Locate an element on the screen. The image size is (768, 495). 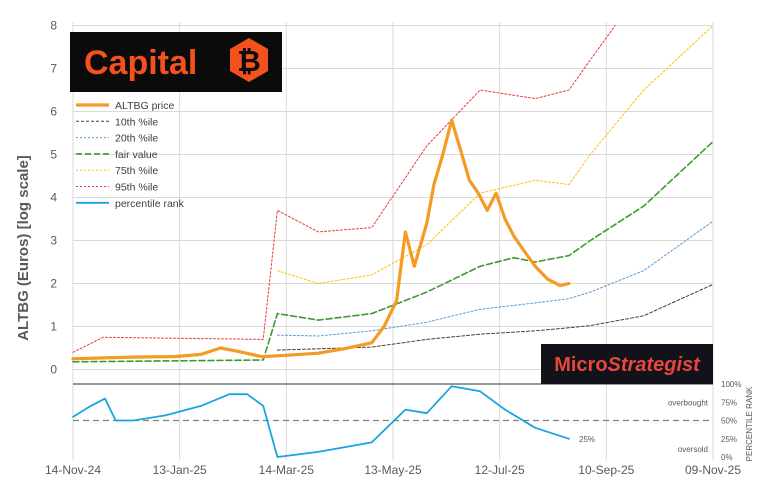
y-tick-label: 2 is located at coordinates (53, 284).